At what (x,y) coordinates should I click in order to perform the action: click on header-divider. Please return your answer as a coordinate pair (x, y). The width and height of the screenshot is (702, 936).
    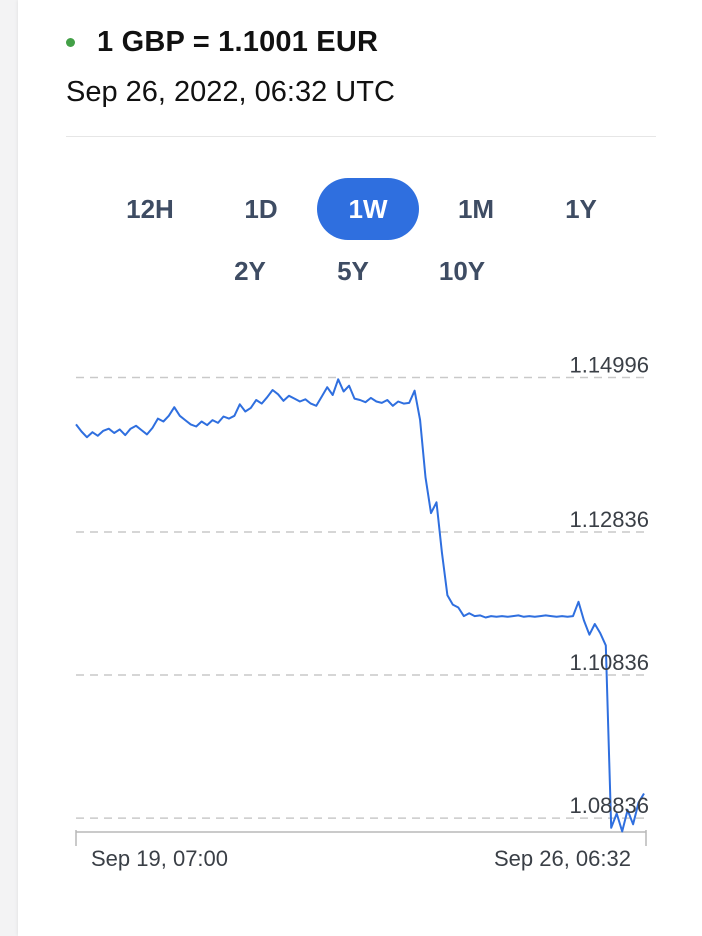
    Looking at the image, I should click on (361, 136).